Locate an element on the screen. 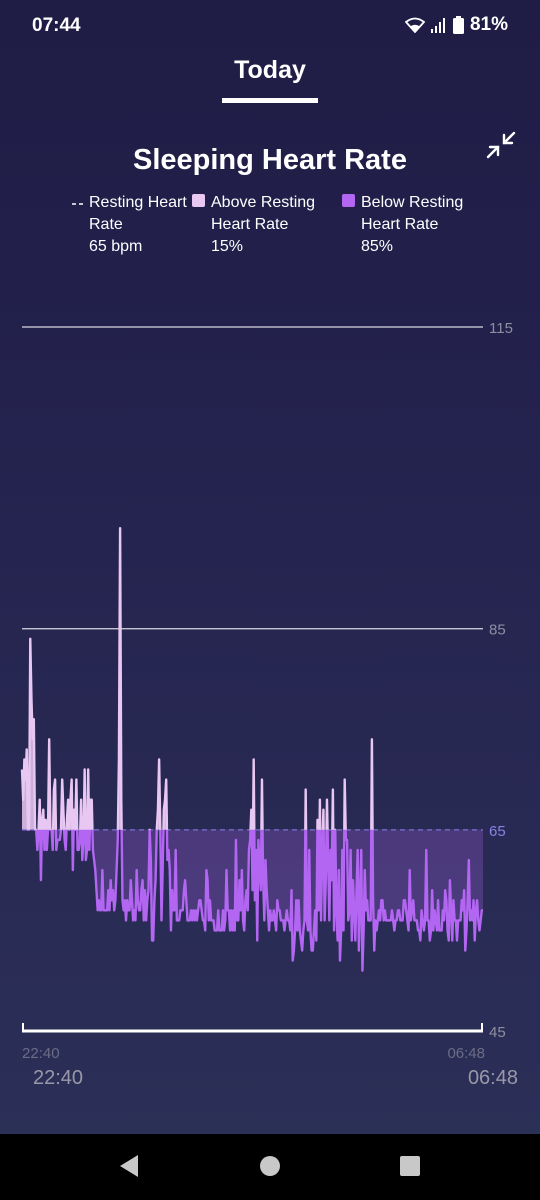 The width and height of the screenshot is (540, 1200). legend-above: Above Resting Heart Rate 15% is located at coordinates (273, 225).